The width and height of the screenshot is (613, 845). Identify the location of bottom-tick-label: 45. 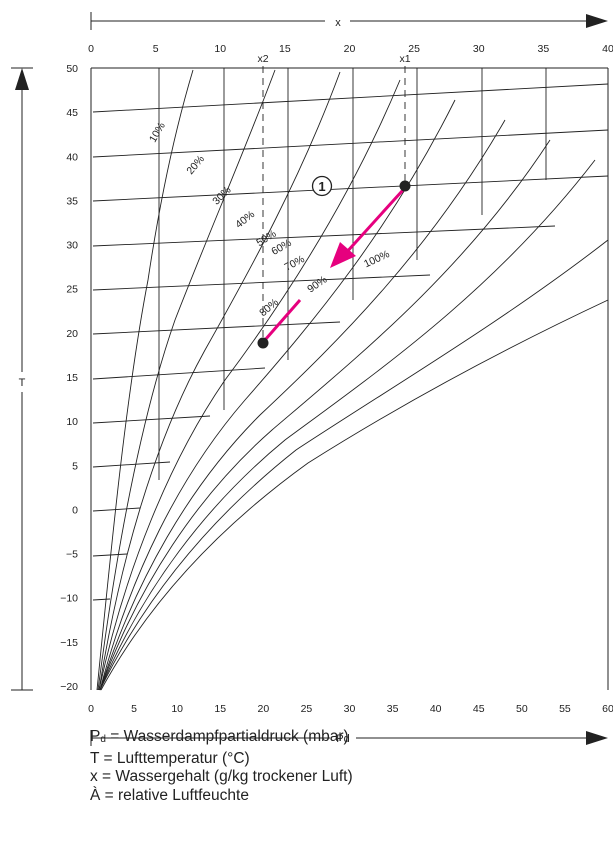
(479, 709).